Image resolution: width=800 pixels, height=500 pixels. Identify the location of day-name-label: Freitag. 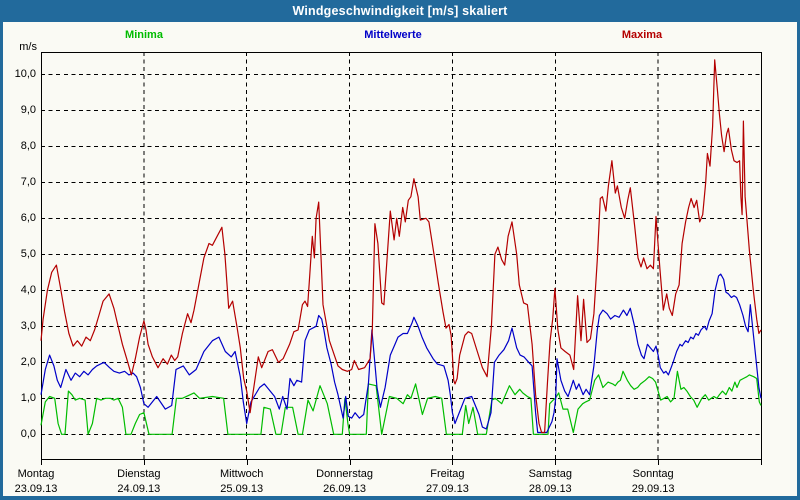
(447, 474).